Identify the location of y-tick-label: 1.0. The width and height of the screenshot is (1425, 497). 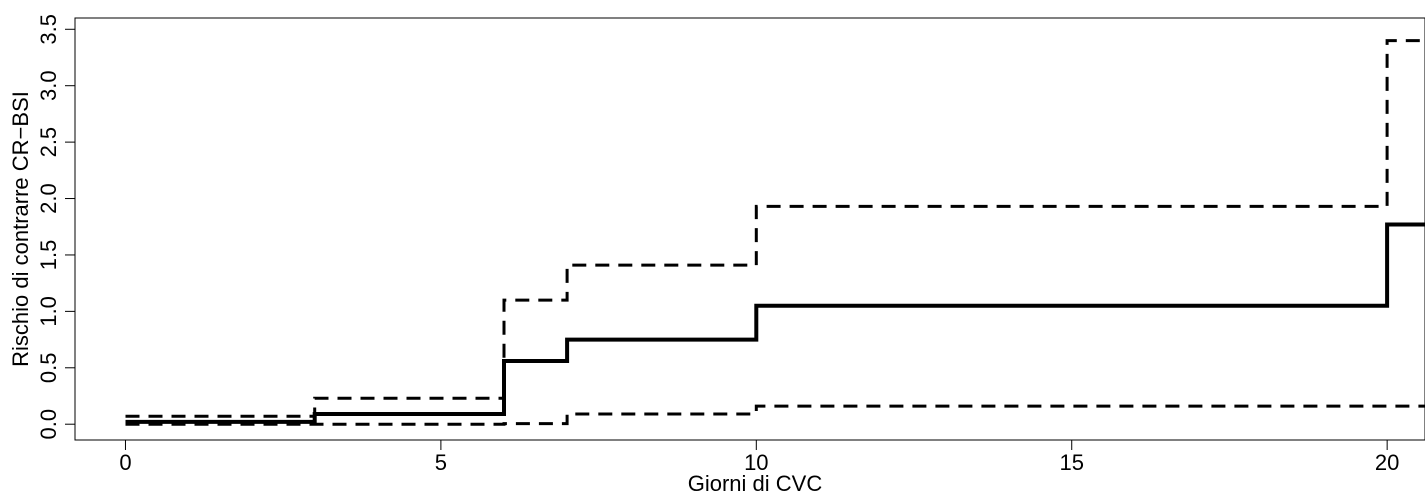
(48, 311).